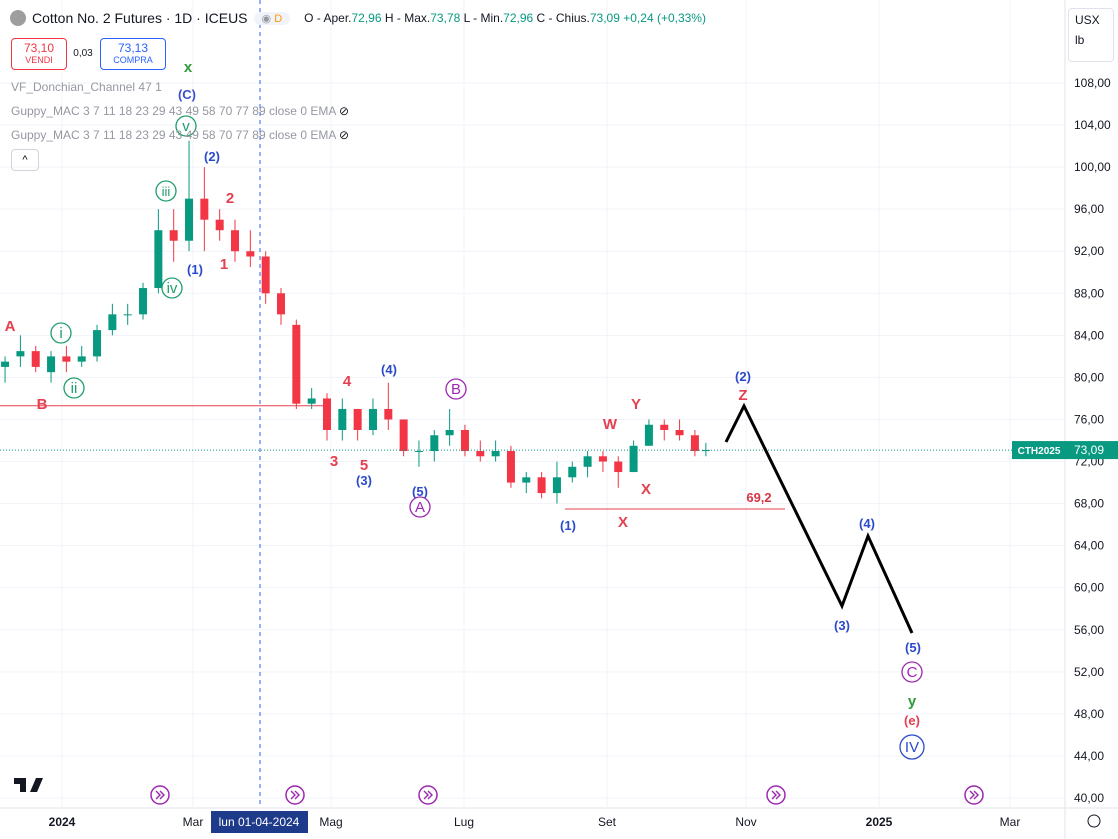 The image size is (1118, 839). What do you see at coordinates (1094, 821) in the screenshot?
I see `settings-icon` at bounding box center [1094, 821].